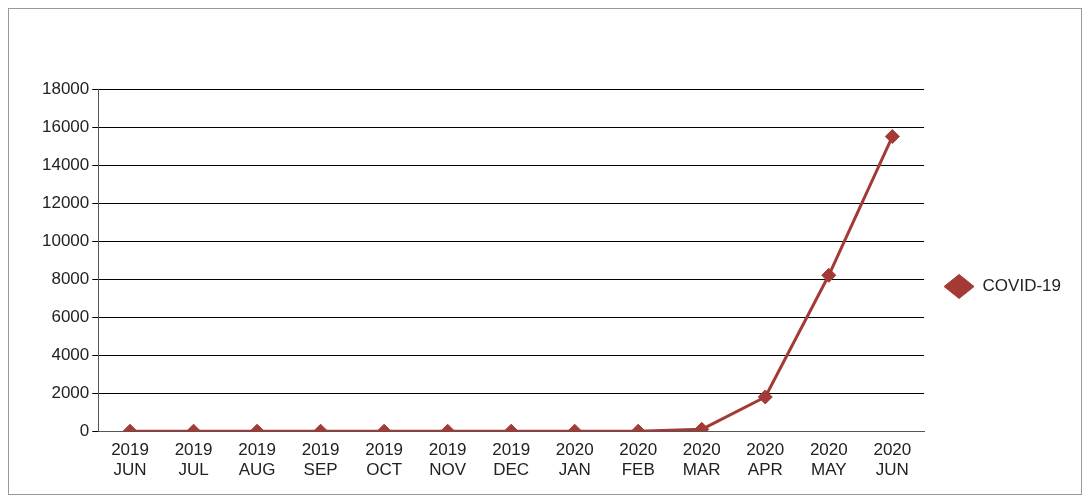  What do you see at coordinates (765, 460) in the screenshot?
I see `x-tick-label: 2020 APR` at bounding box center [765, 460].